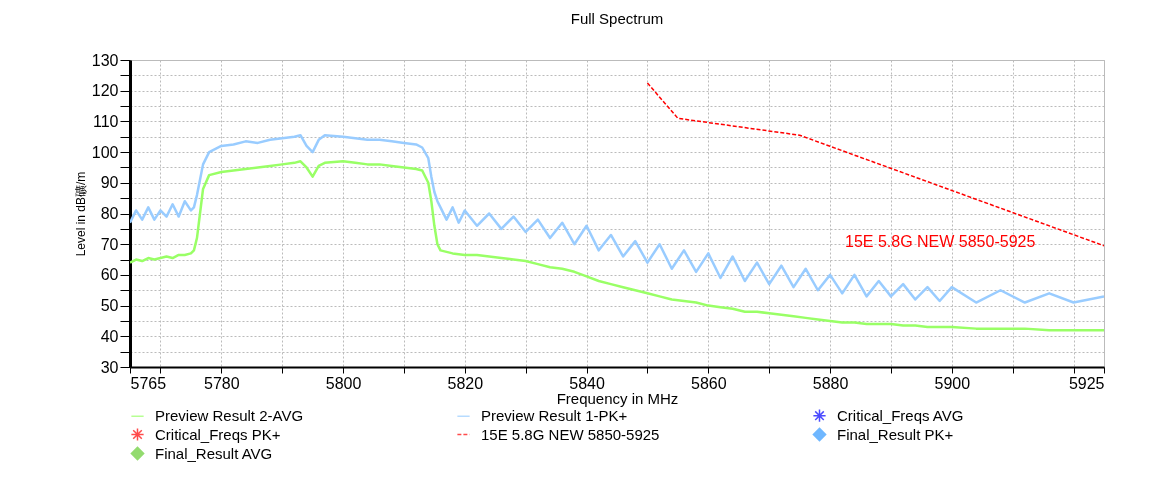 The height and width of the screenshot is (477, 1159). What do you see at coordinates (343, 383) in the screenshot?
I see `x-tick-label: 5800` at bounding box center [343, 383].